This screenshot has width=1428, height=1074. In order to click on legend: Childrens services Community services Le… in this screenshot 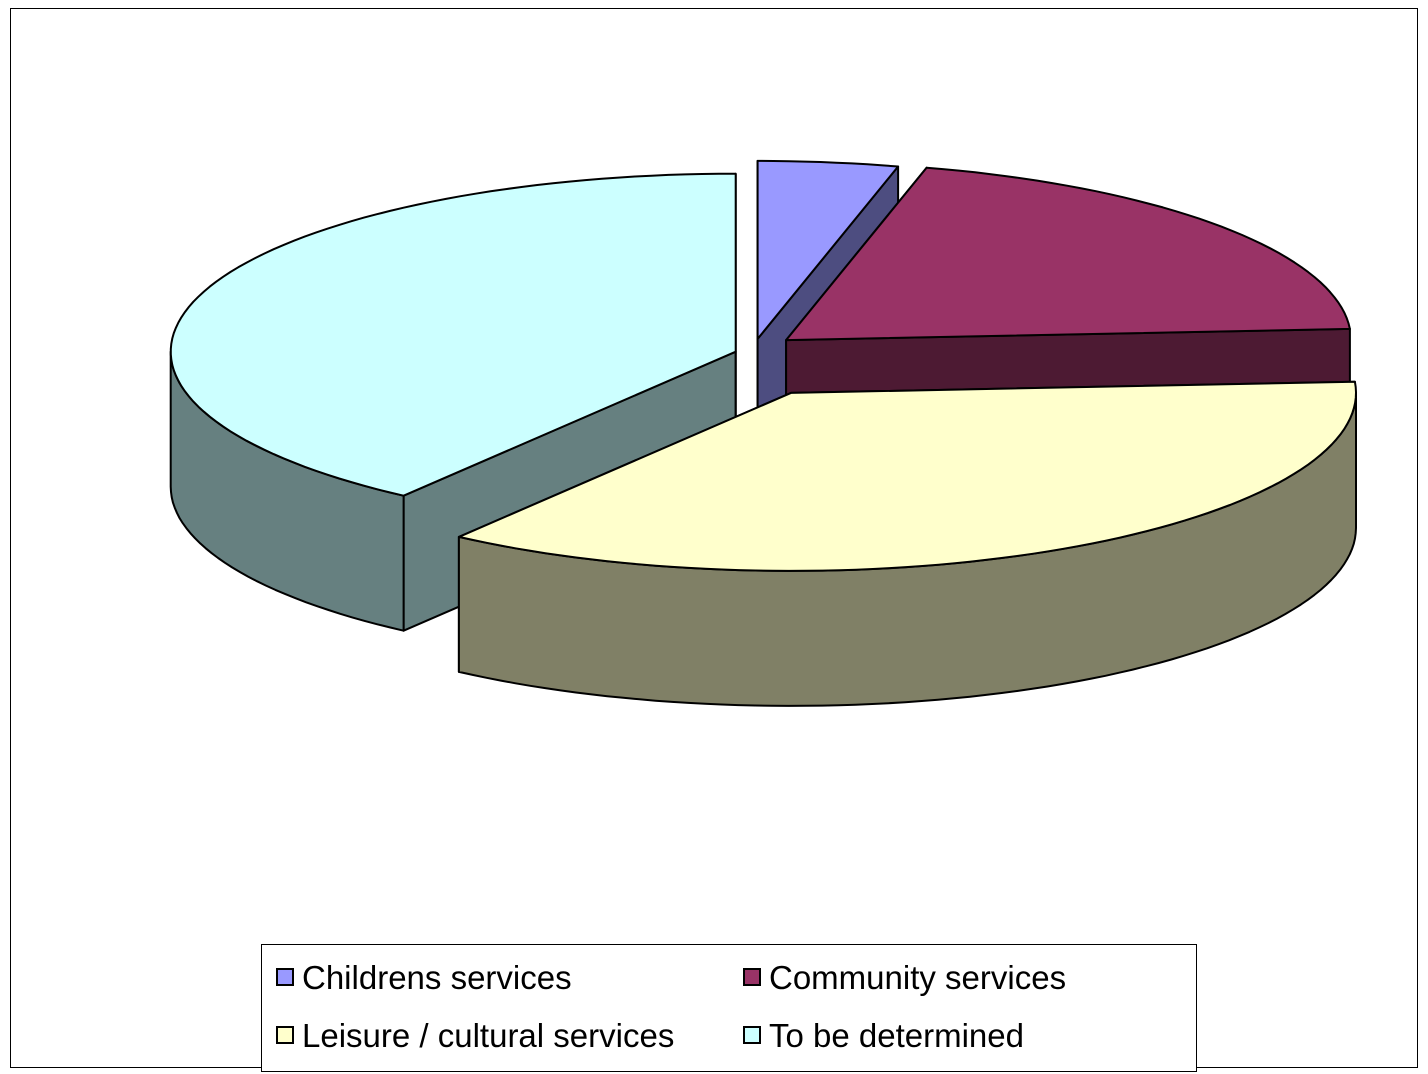, I will do `click(729, 1008)`.